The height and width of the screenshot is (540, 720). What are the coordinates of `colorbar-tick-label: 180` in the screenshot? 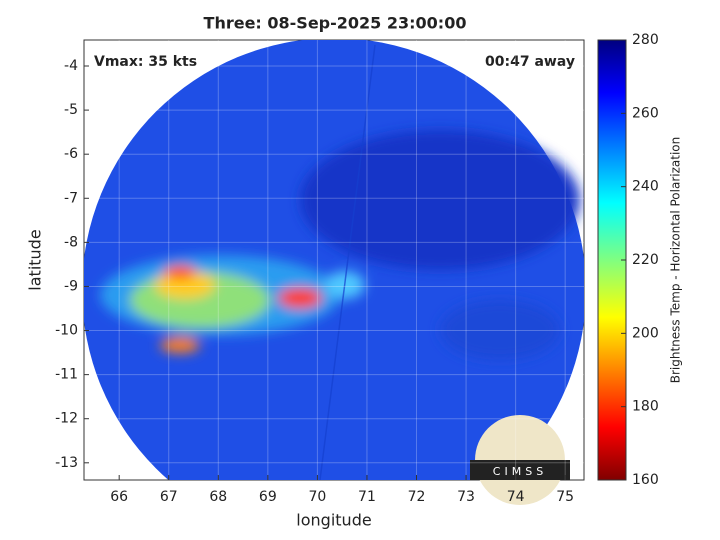 It's located at (645, 407).